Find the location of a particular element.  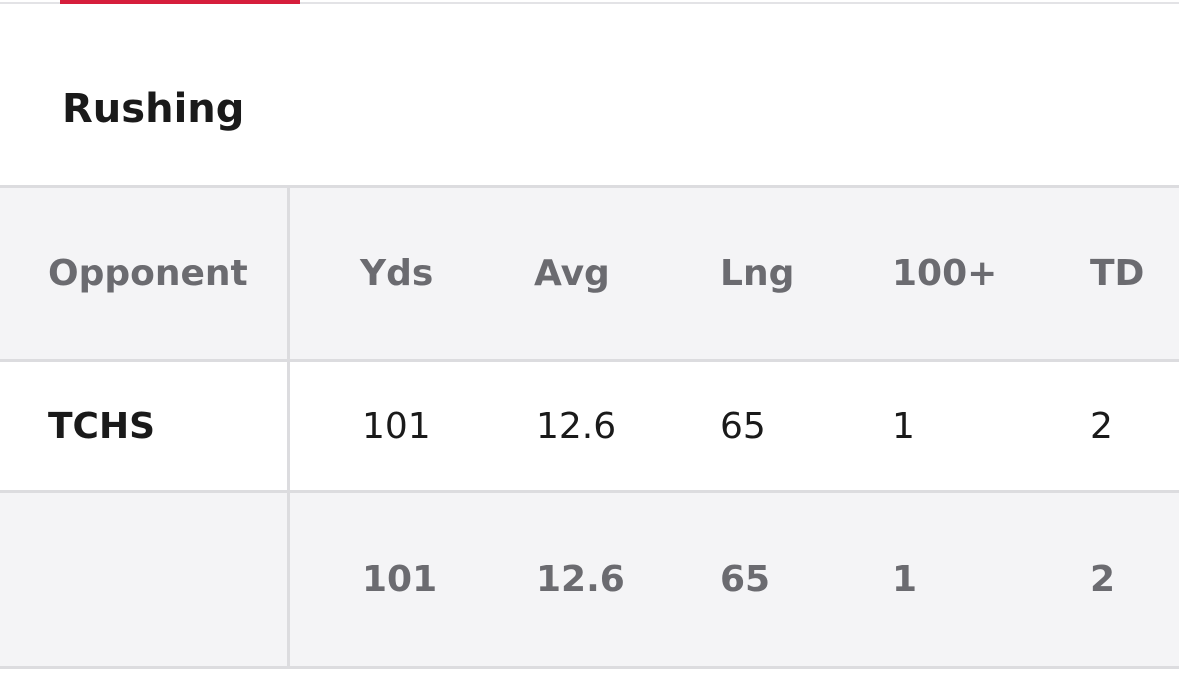

active-tab-indicator is located at coordinates (180, 2).